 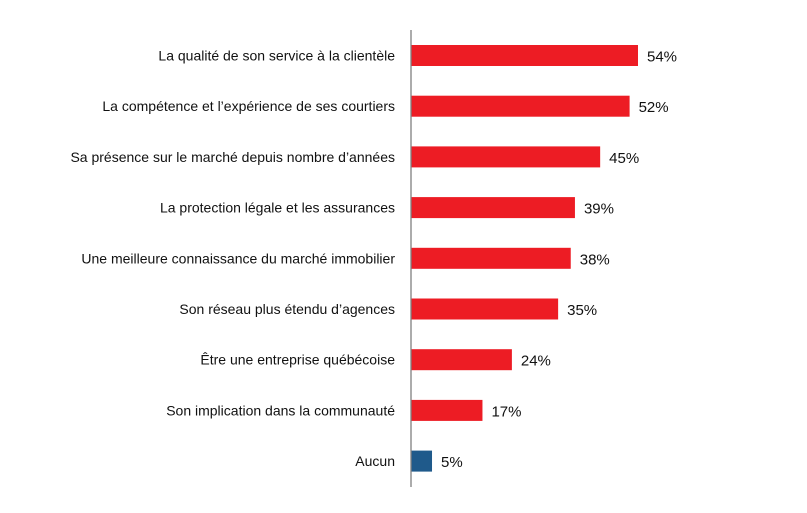 What do you see at coordinates (506, 411) in the screenshot?
I see `data-label: 17%` at bounding box center [506, 411].